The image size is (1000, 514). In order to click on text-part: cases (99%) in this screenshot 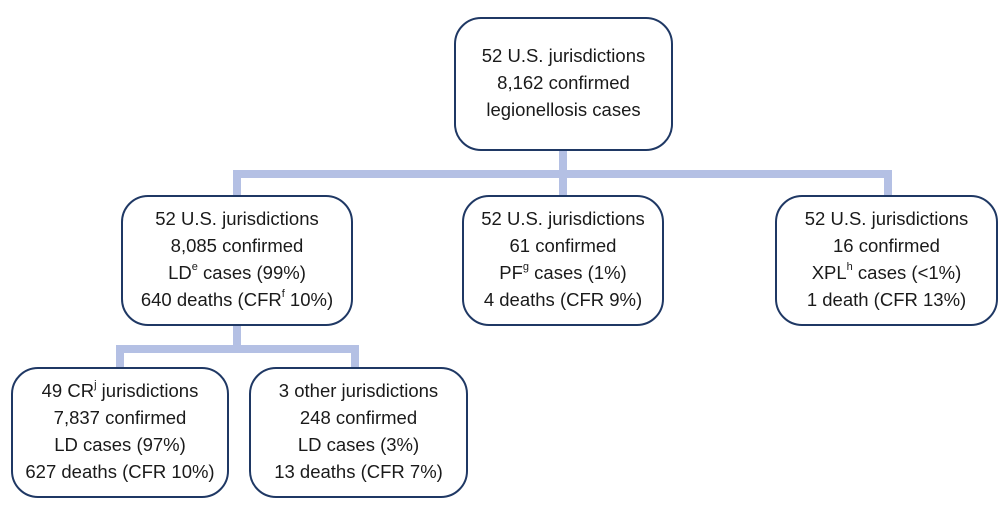, I will do `click(252, 272)`.